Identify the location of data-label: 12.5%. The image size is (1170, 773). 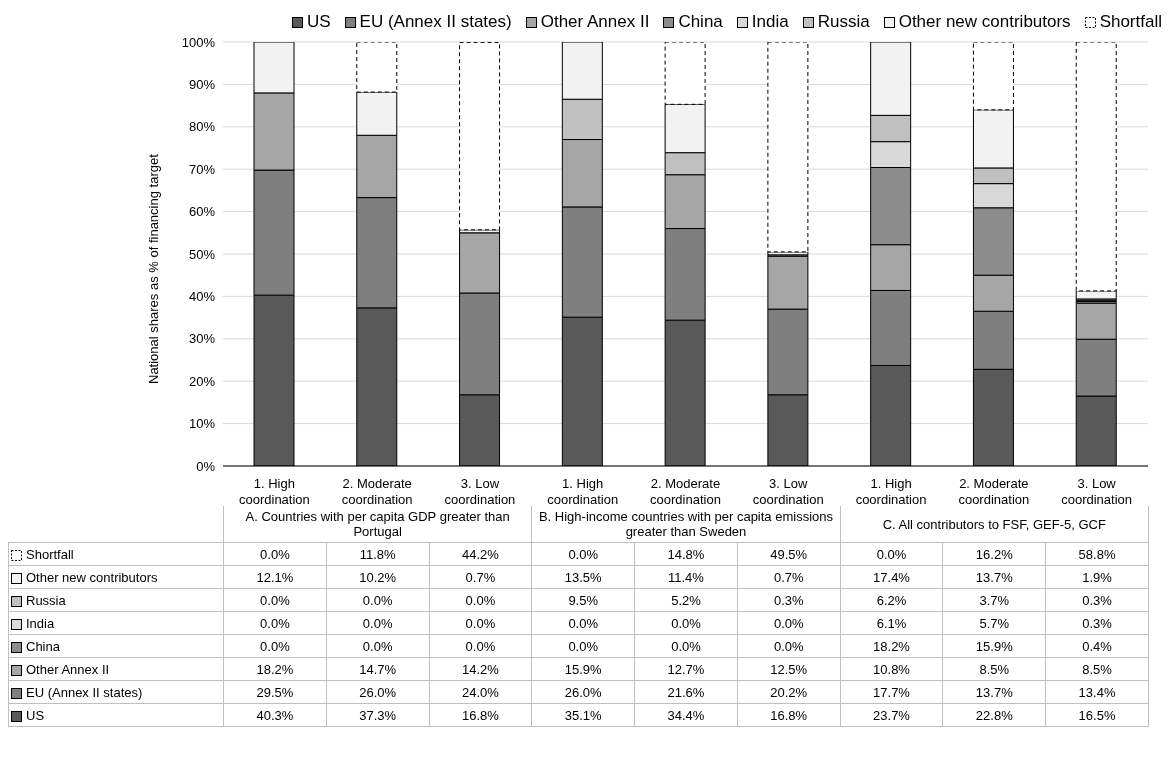
(789, 669).